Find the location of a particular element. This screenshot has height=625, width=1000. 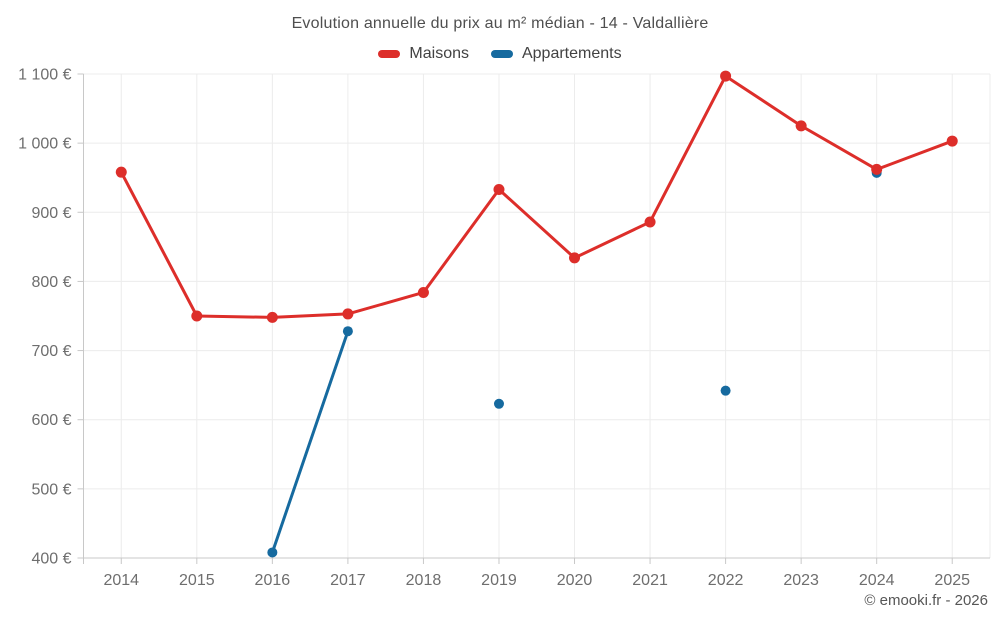

x-tick-label: 2019 is located at coordinates (499, 580).